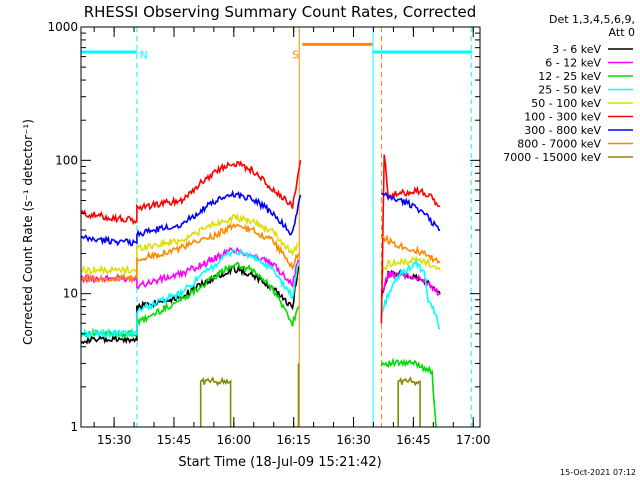 This screenshot has width=640, height=484. What do you see at coordinates (66, 160) in the screenshot?
I see `y-tick-label: 100` at bounding box center [66, 160].